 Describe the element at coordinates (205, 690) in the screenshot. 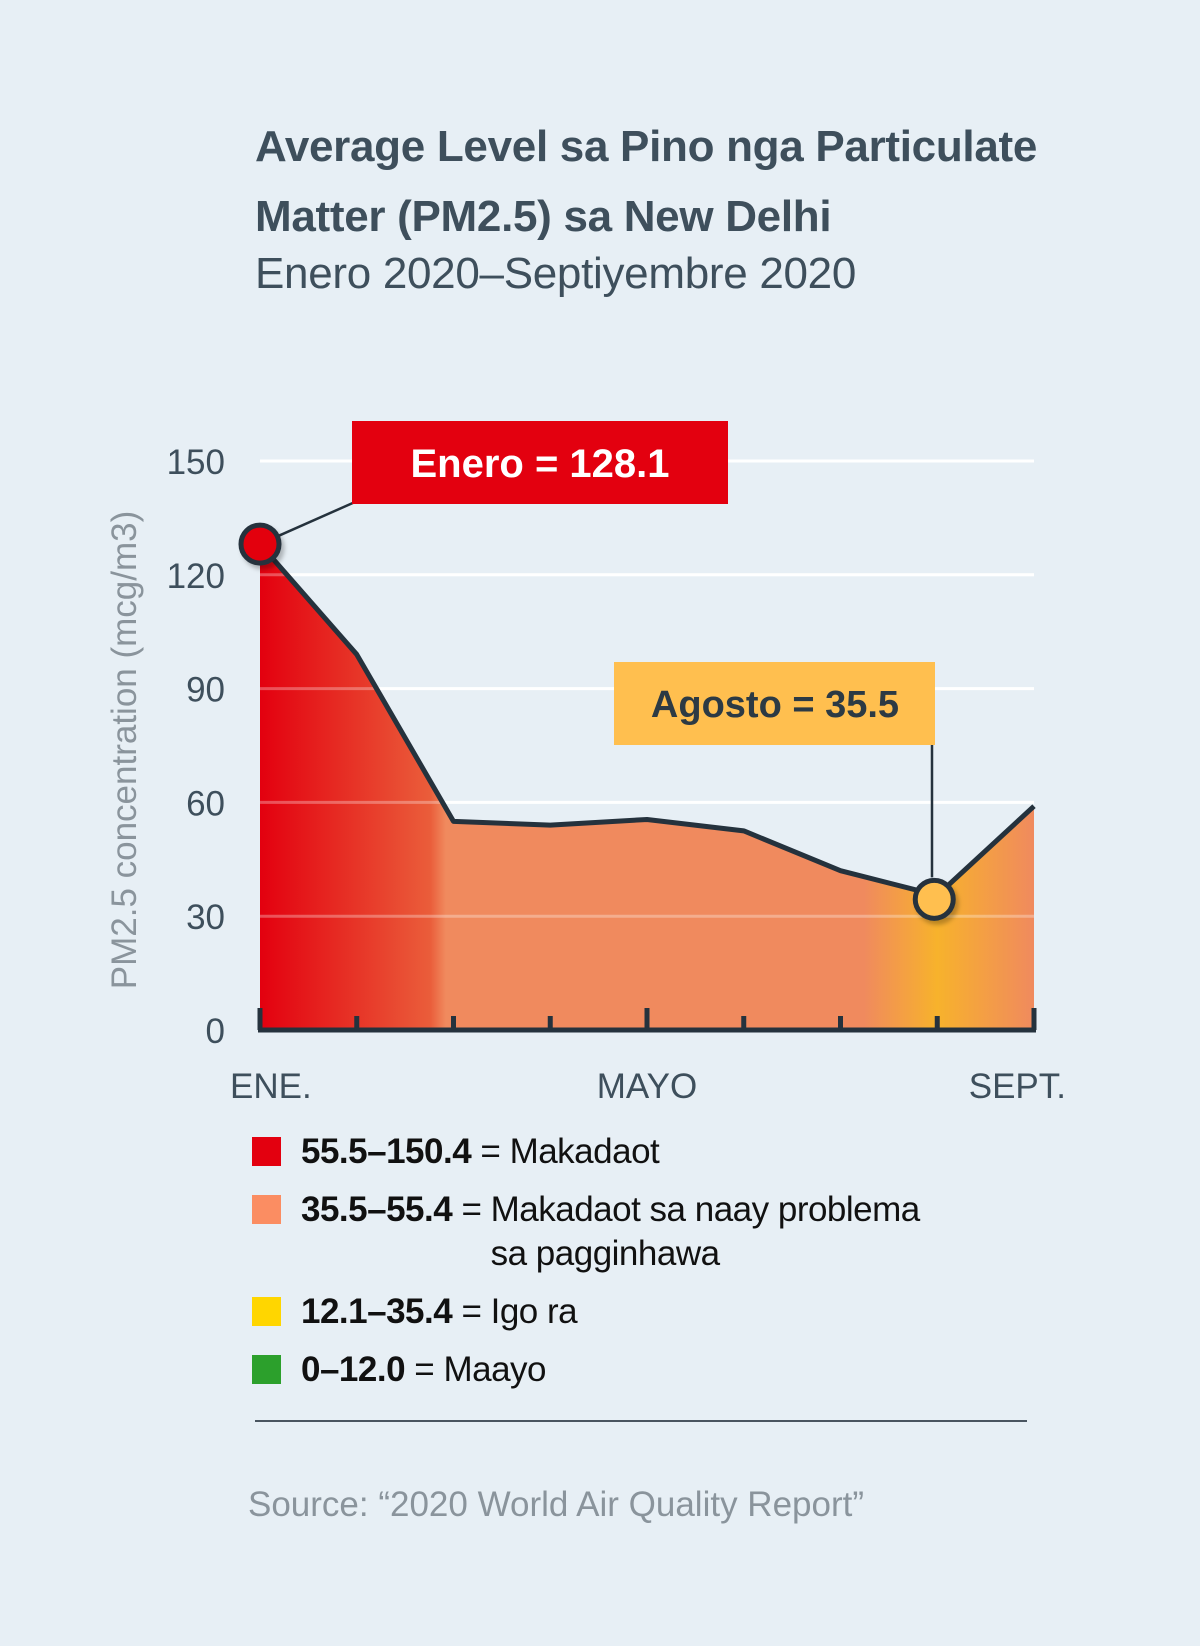

I see `y-tick-label: 90` at that location.